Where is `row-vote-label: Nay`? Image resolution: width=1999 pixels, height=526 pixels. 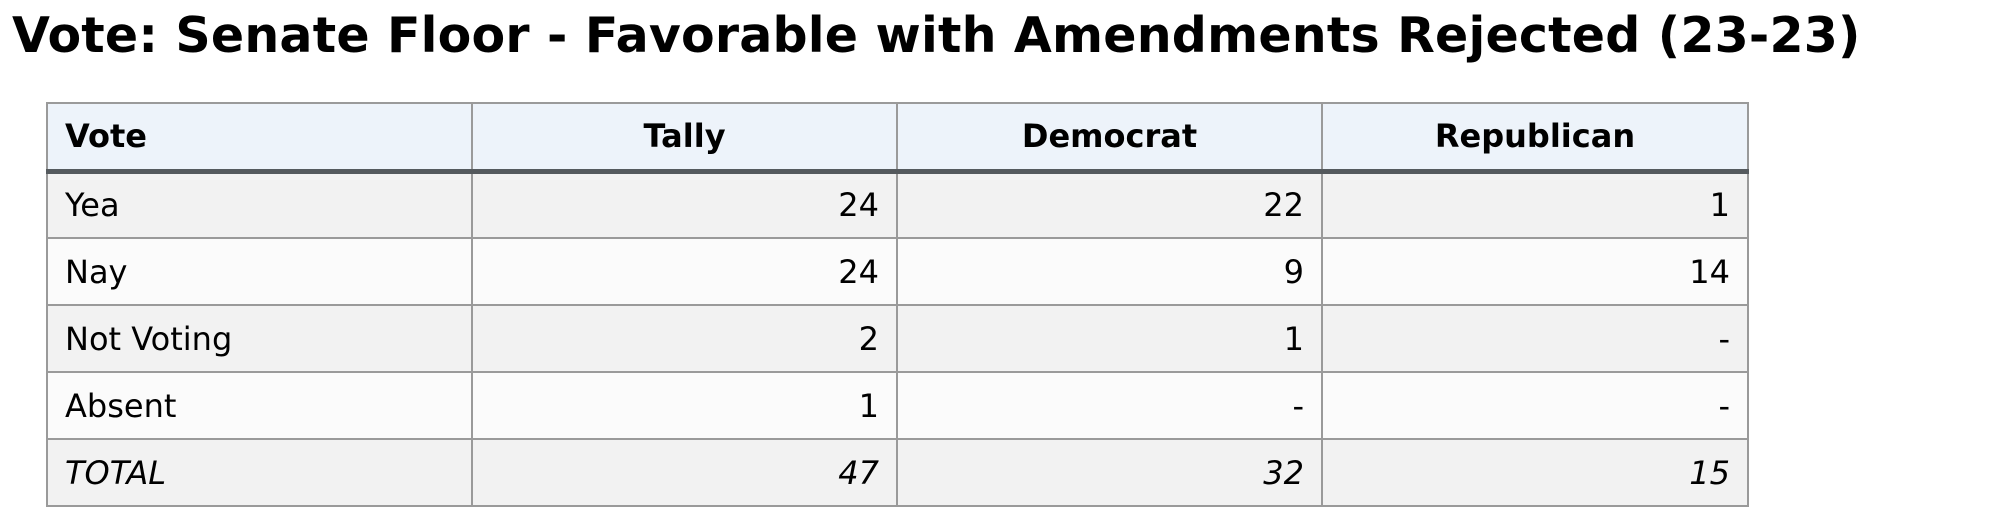 row-vote-label: Nay is located at coordinates (259, 271).